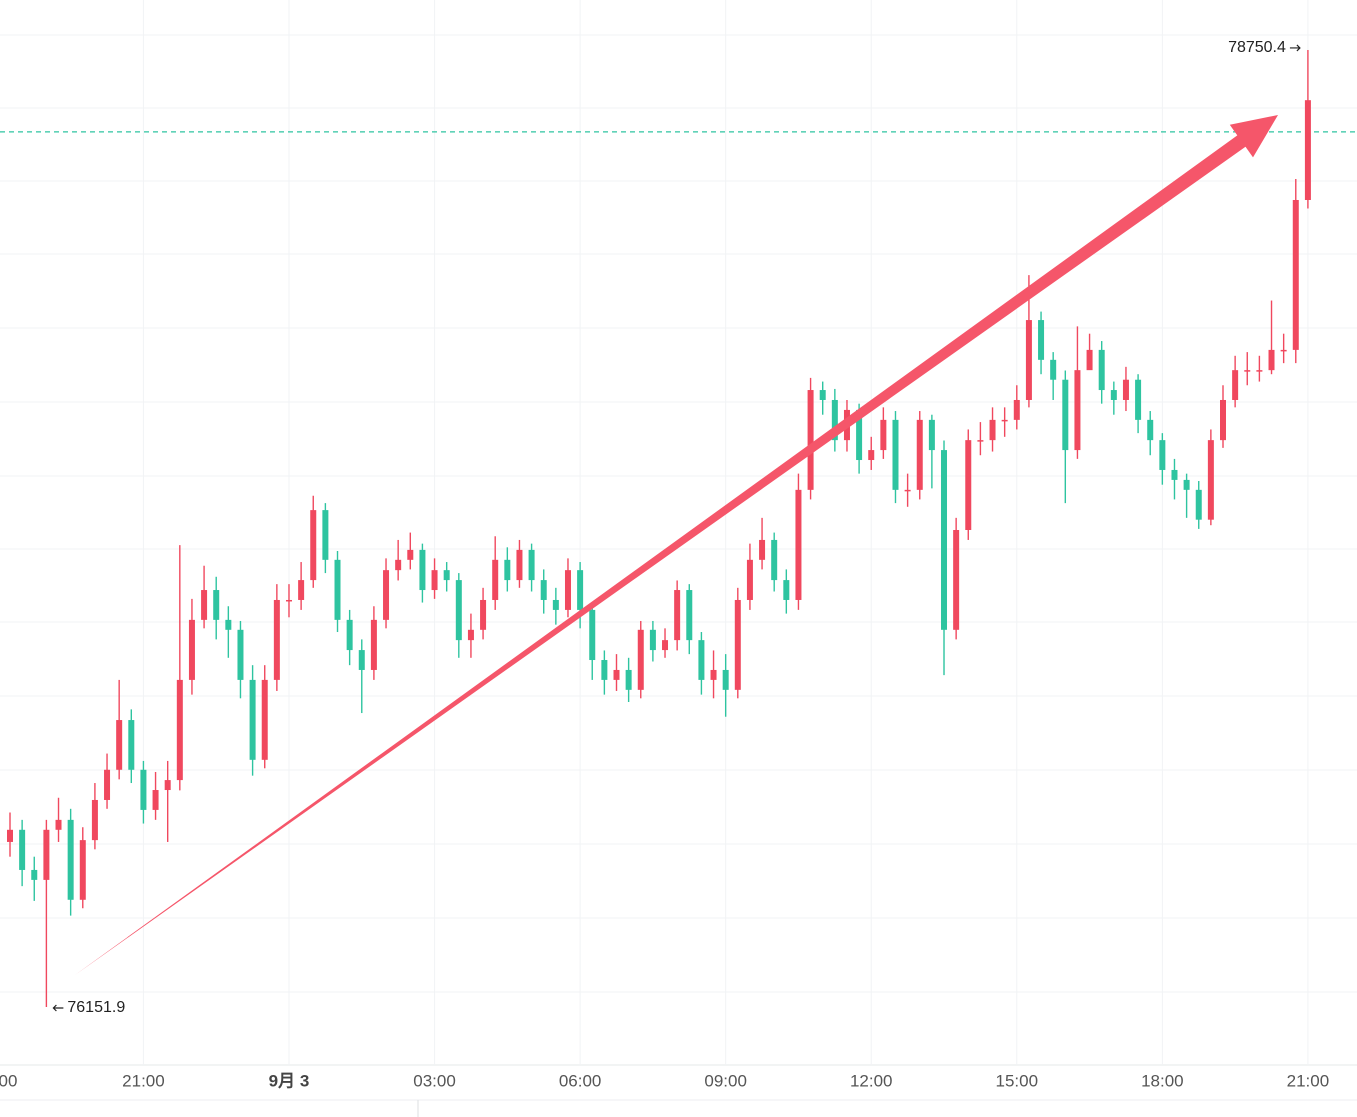 This screenshot has width=1357, height=1117. What do you see at coordinates (1308, 1080) in the screenshot?
I see `x-tick-label: 21:00` at bounding box center [1308, 1080].